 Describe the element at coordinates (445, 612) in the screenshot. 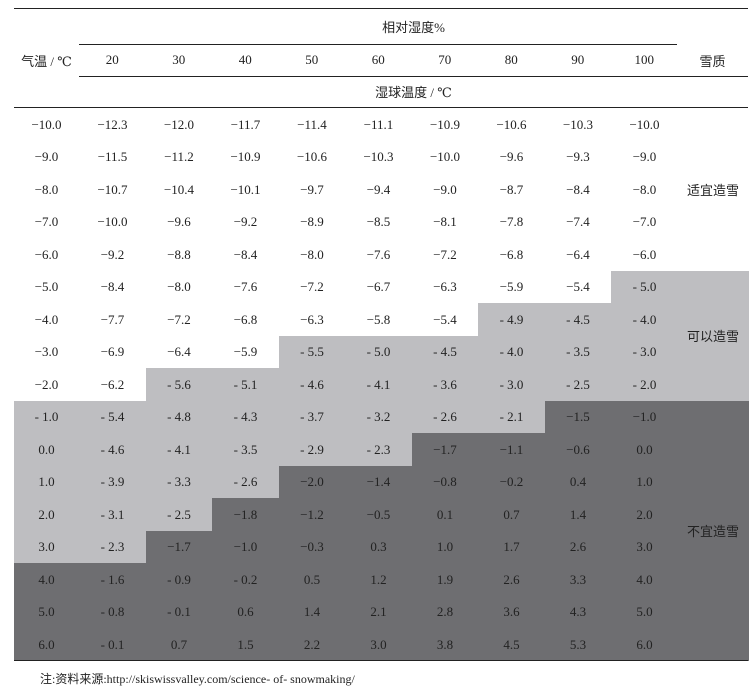

I see `wet-bulb-cell: 2.8` at that location.